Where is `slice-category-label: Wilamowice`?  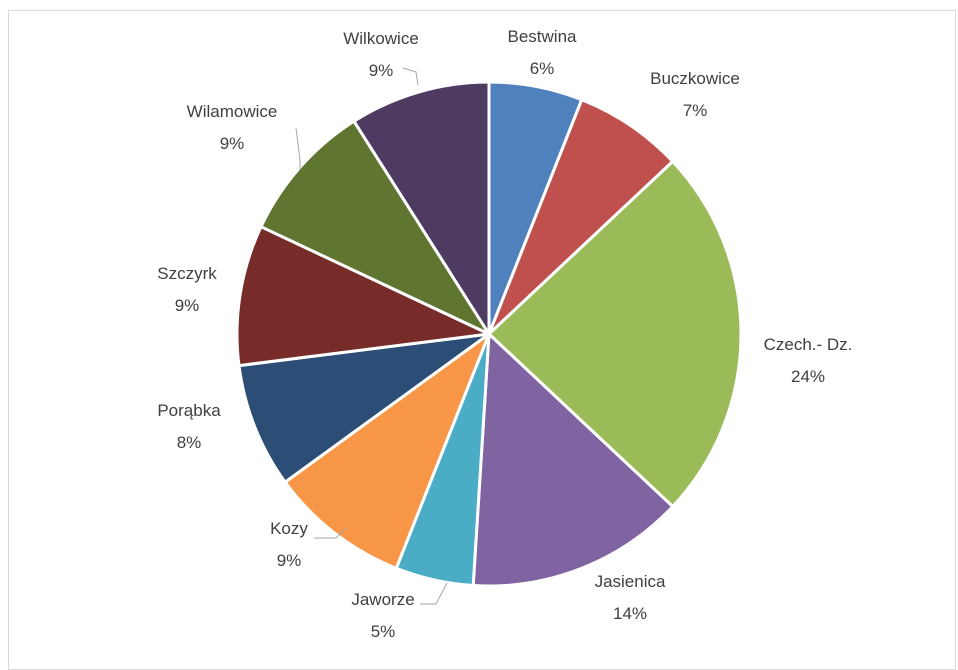
slice-category-label: Wilamowice is located at coordinates (232, 111).